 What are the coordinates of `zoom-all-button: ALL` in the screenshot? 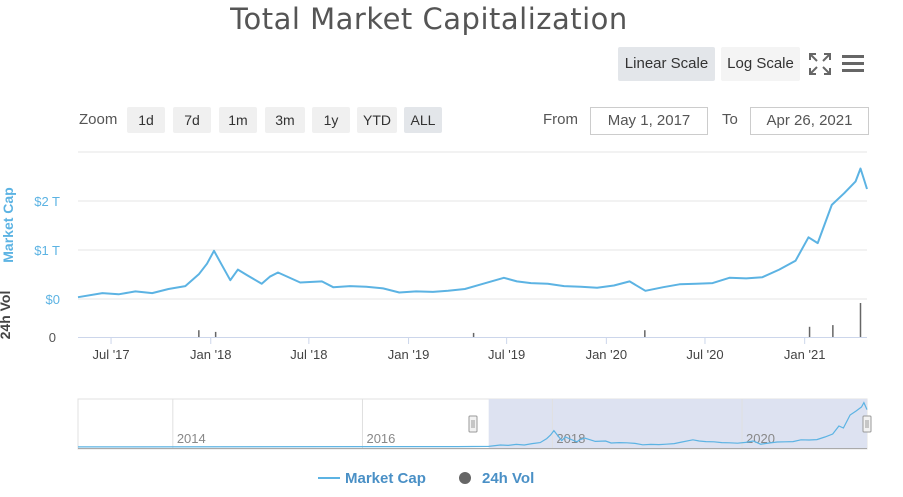 It's located at (423, 120).